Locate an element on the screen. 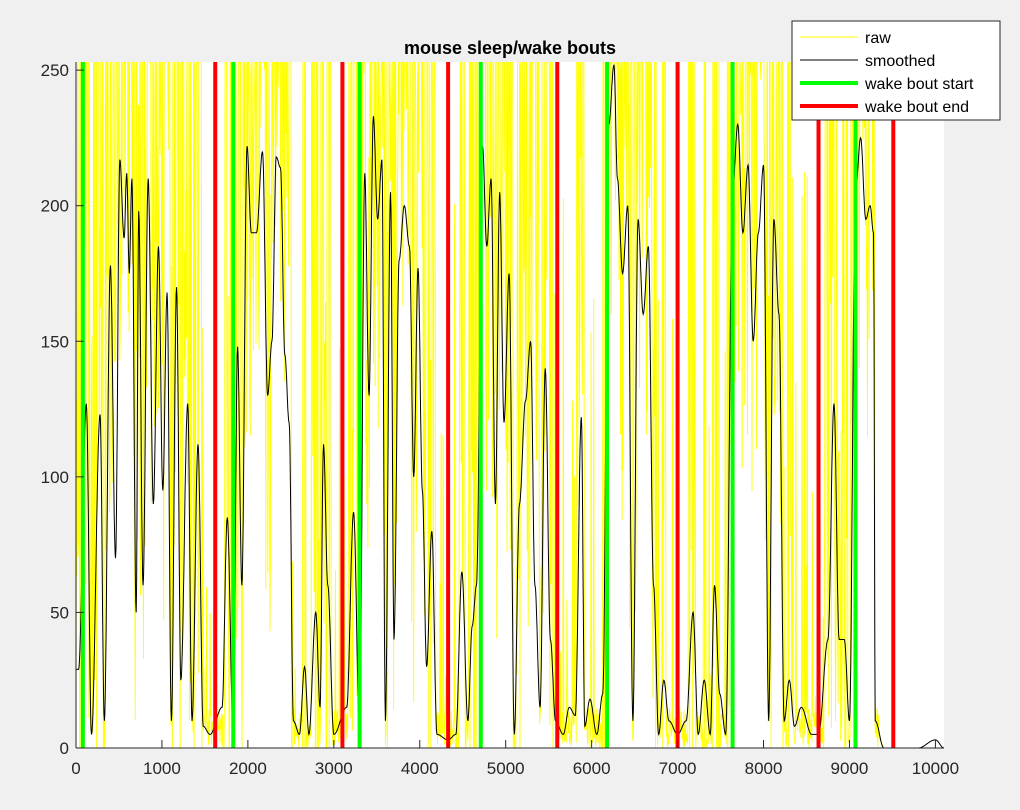 Image resolution: width=1020 pixels, height=810 pixels. legend-label: smoothed is located at coordinates (900, 61).